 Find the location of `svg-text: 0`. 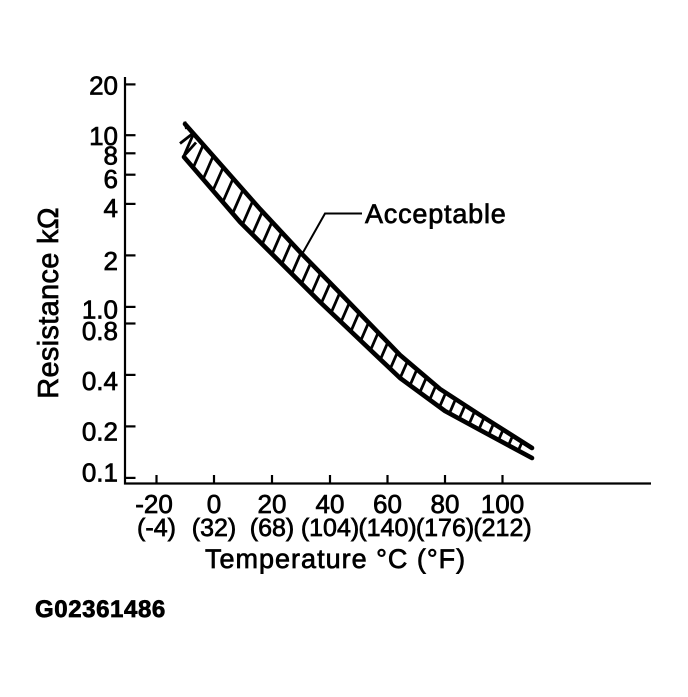

svg-text: 0 is located at coordinates (214, 504).